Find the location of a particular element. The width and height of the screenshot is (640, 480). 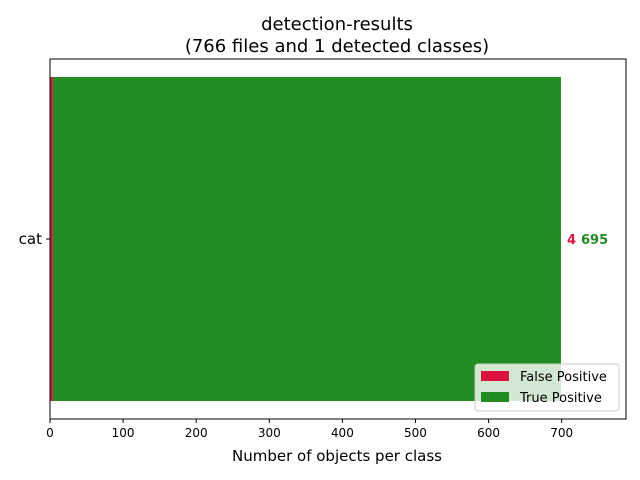

value-labels: 4 695 is located at coordinates (587, 240).